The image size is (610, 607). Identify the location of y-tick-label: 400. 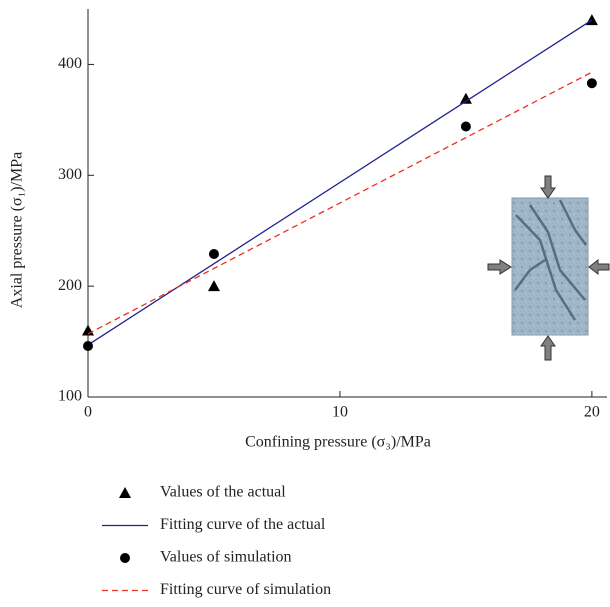
(70, 63).